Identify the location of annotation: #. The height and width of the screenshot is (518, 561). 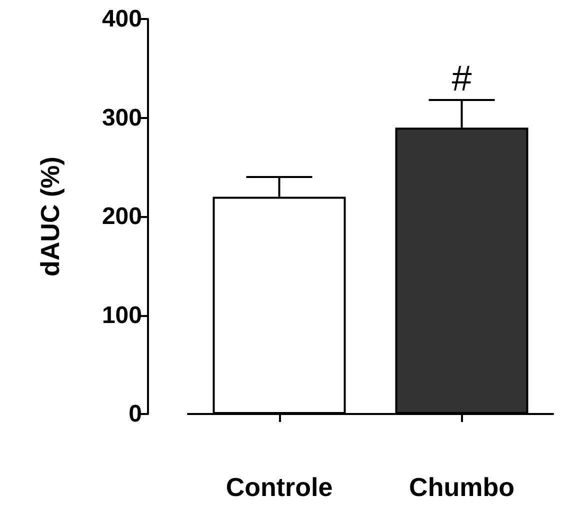
(462, 77).